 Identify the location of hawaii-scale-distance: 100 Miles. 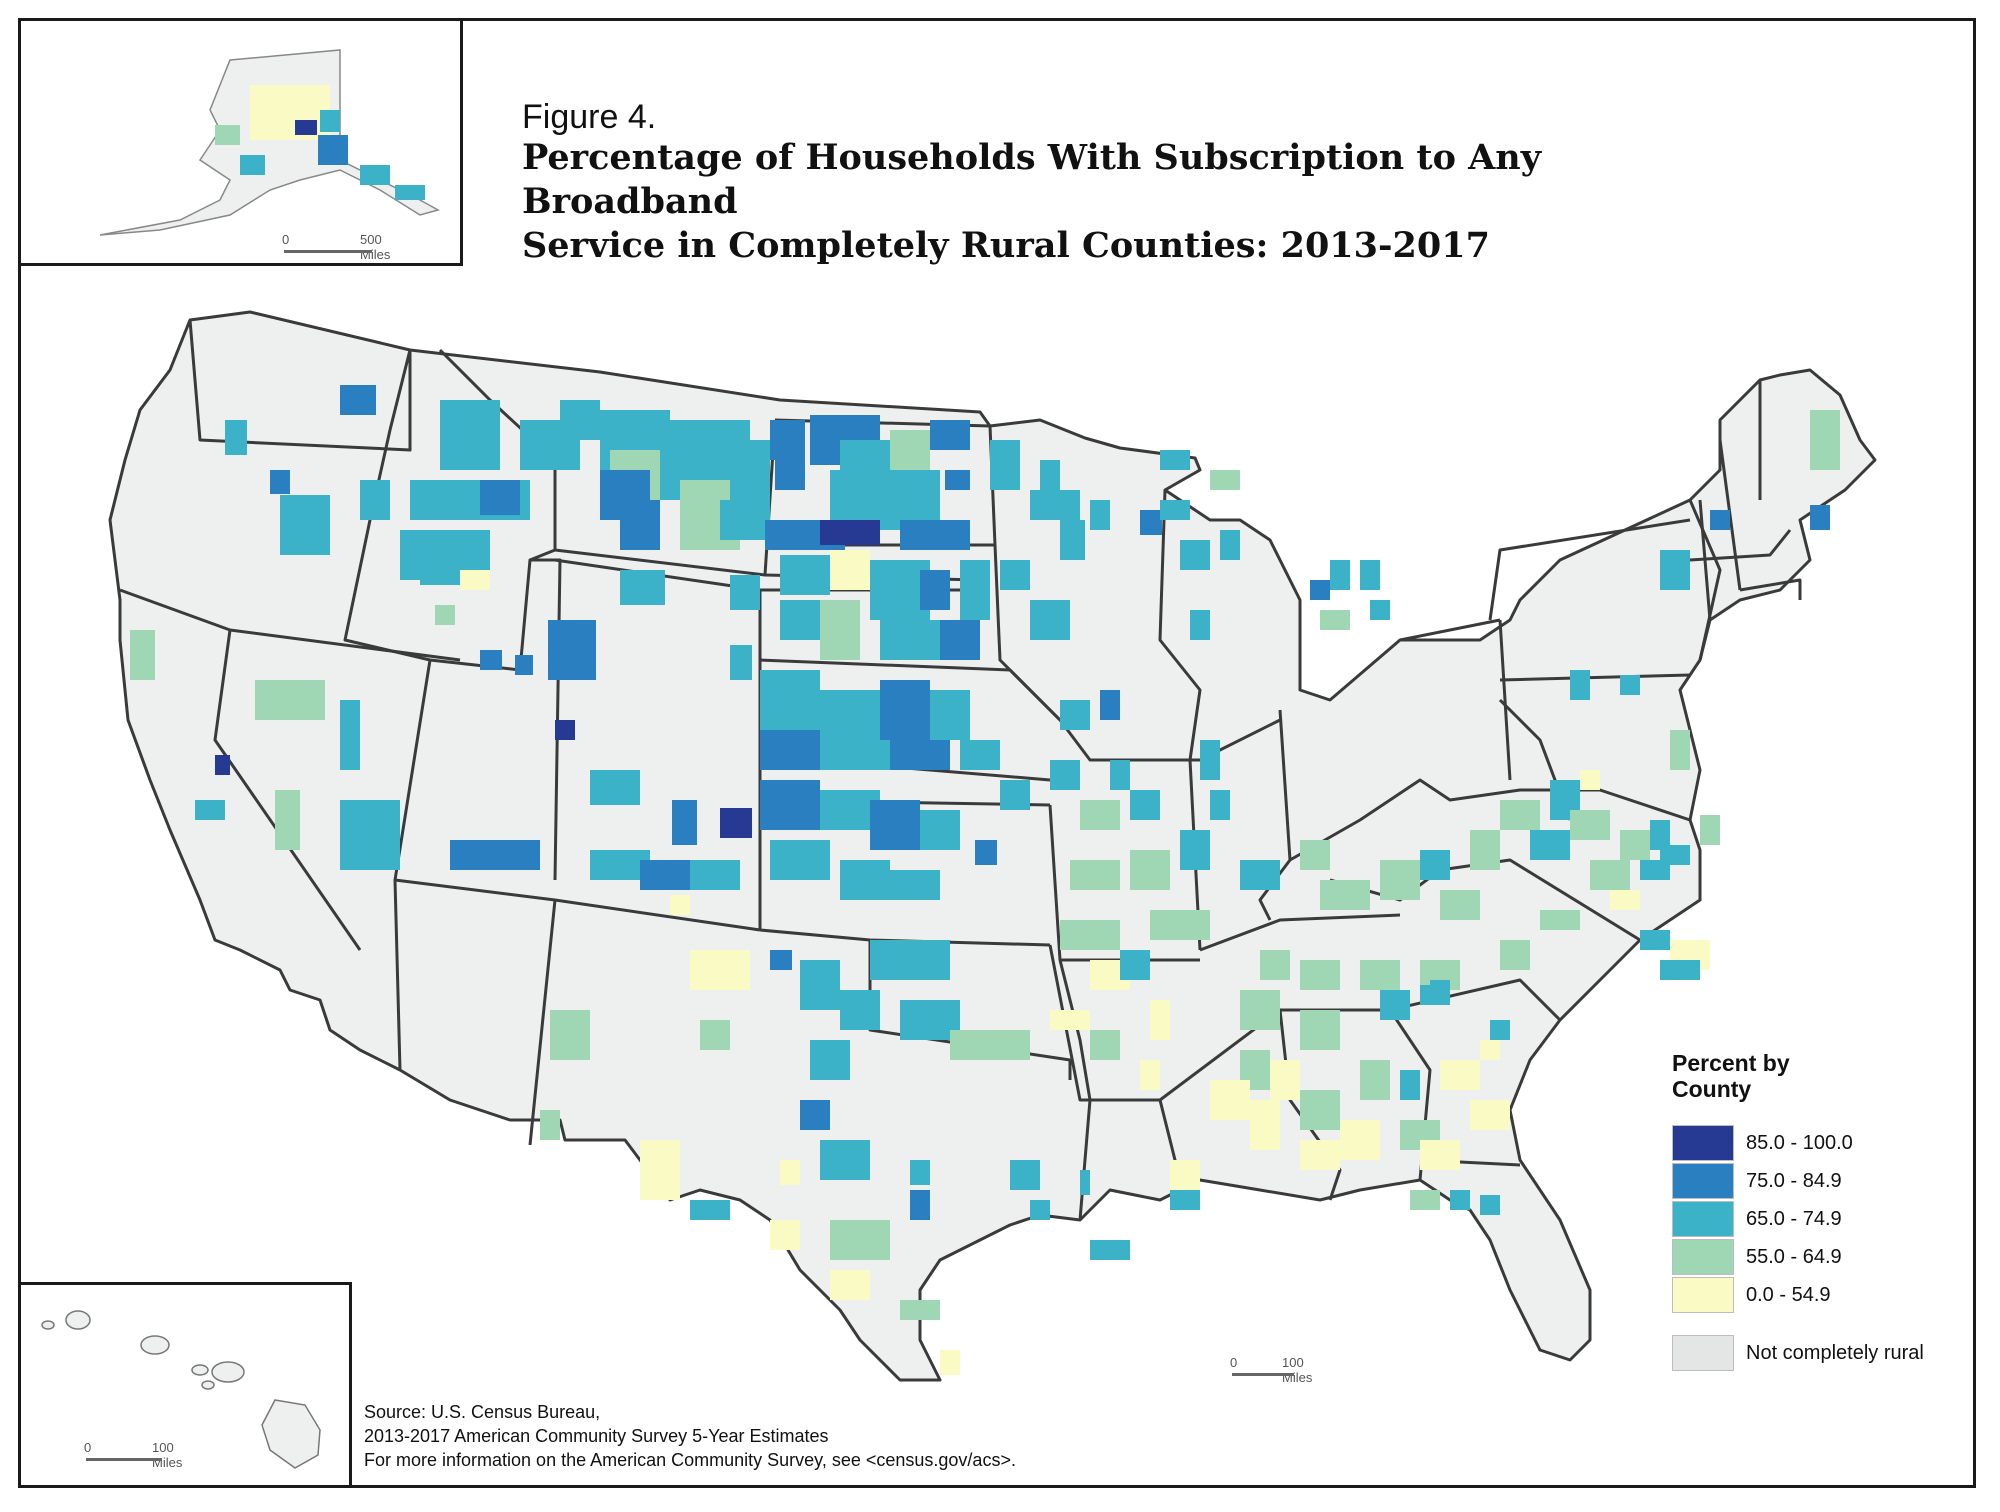
(167, 1455).